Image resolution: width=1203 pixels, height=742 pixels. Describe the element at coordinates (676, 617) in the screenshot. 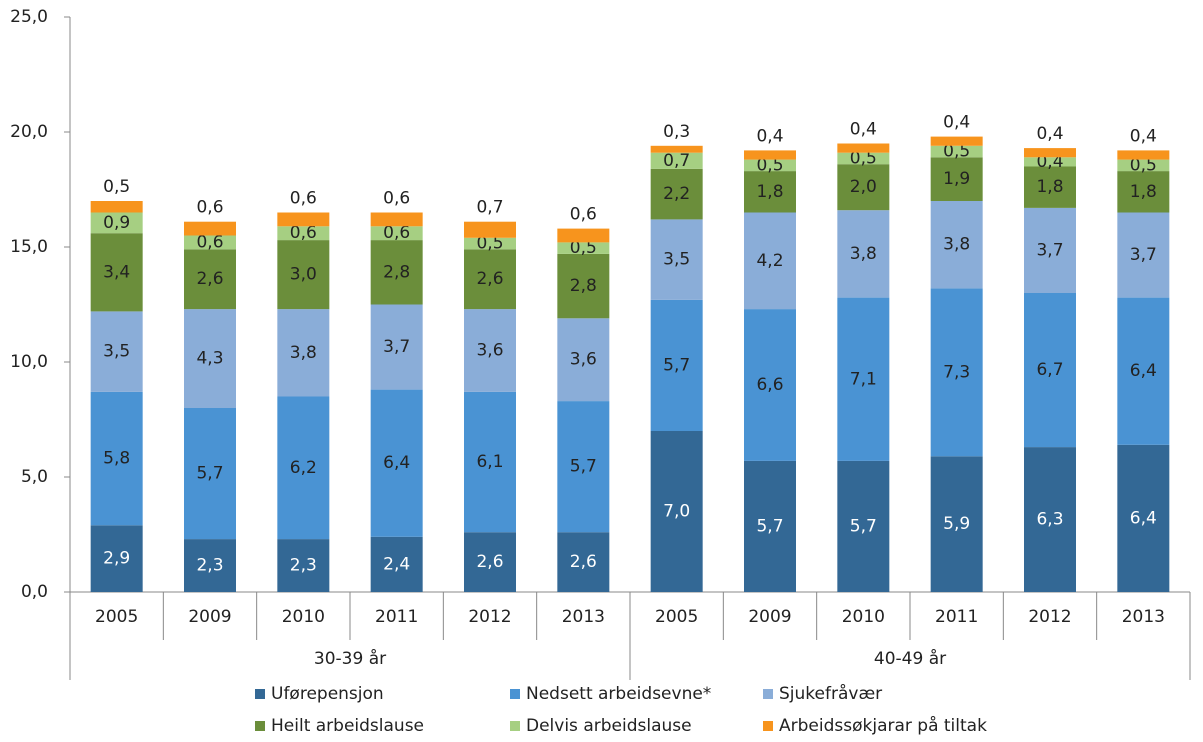

I see `x-tick-label: 2005` at that location.